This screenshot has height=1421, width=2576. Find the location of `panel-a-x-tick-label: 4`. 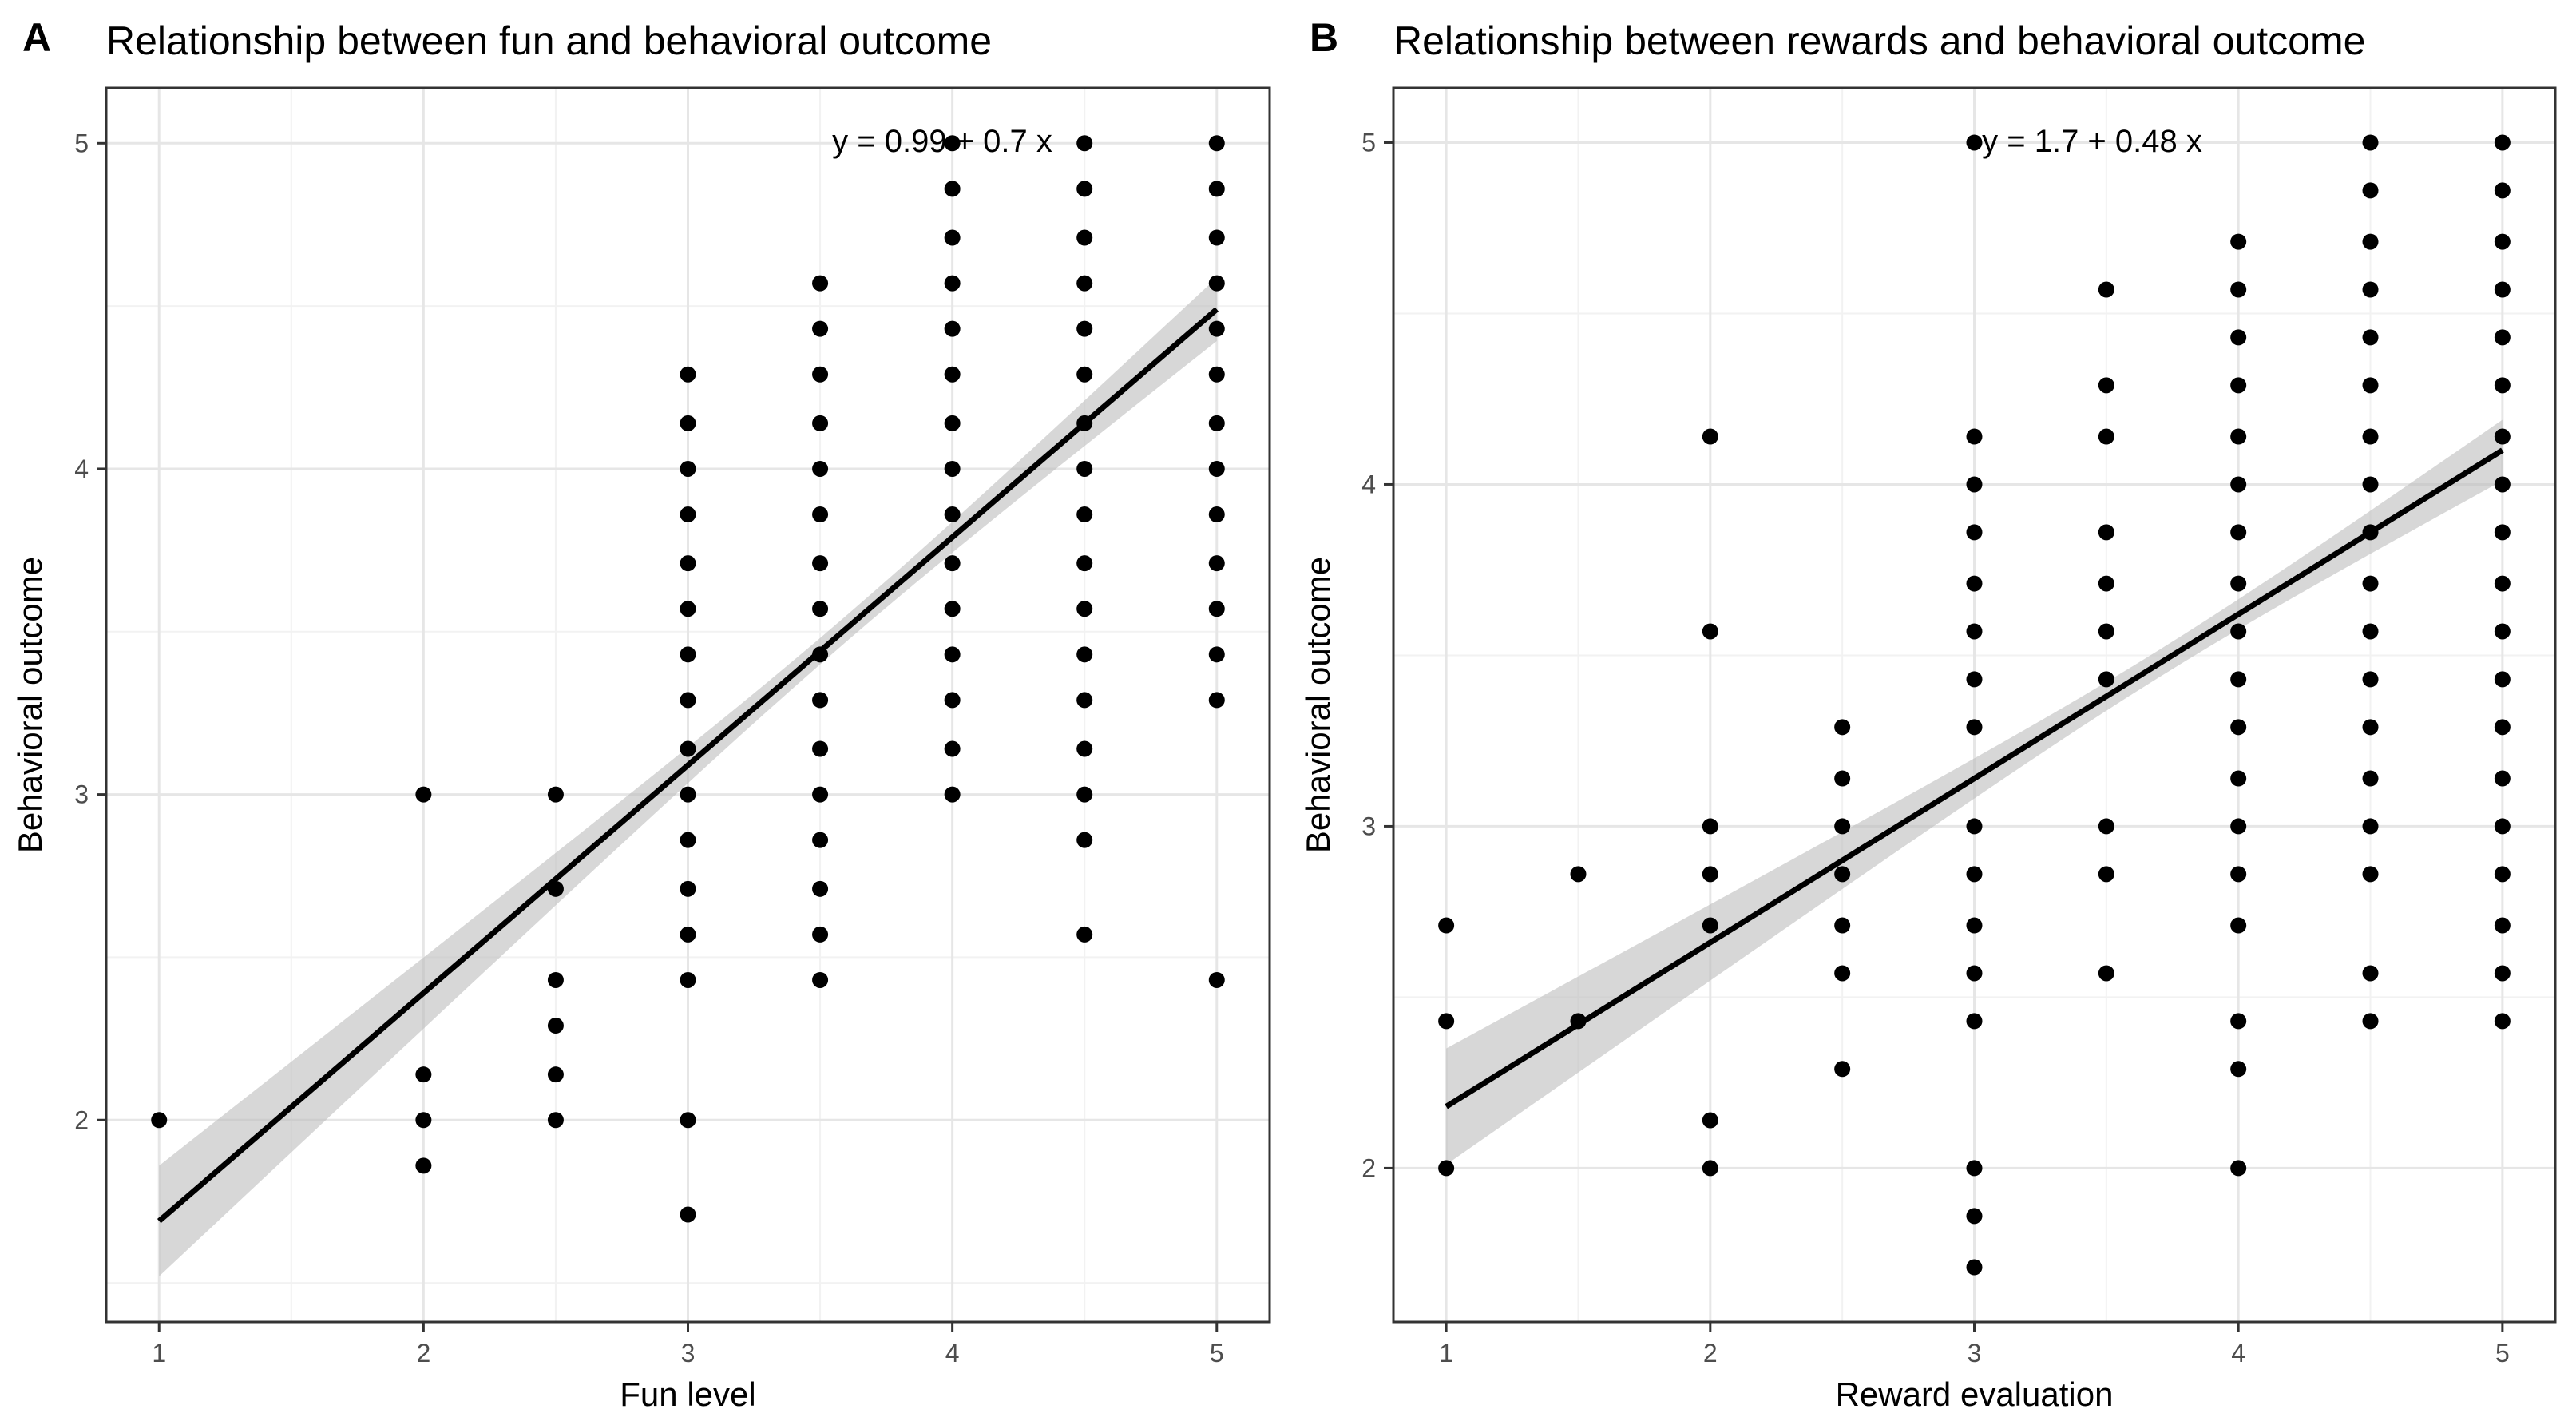

panel-a-x-tick-label: 4 is located at coordinates (953, 1353).